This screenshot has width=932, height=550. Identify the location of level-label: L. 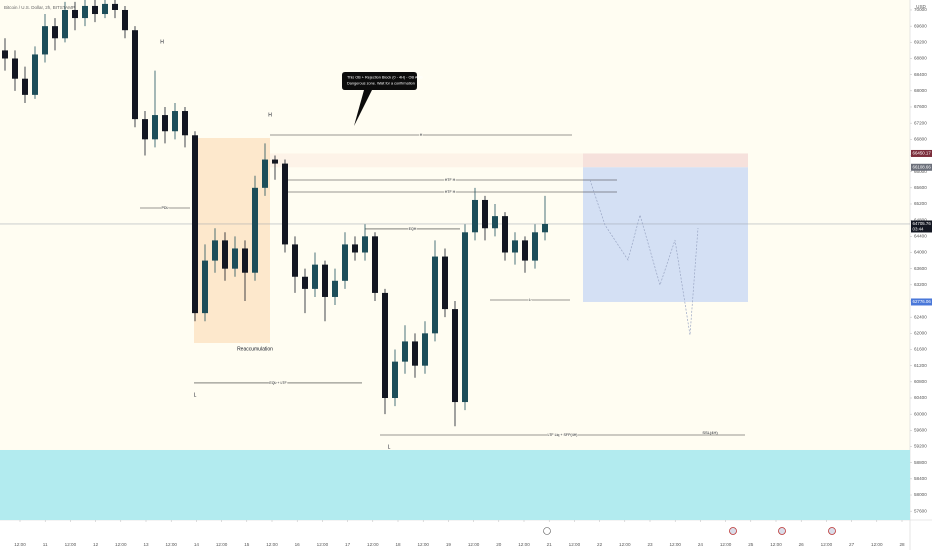
(530, 300).